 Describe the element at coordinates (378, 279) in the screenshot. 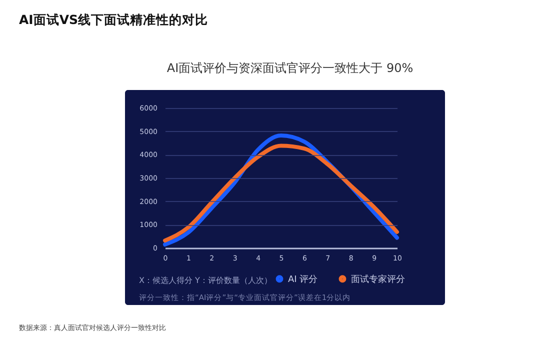

I see `legend-label: 面试专家评分` at that location.